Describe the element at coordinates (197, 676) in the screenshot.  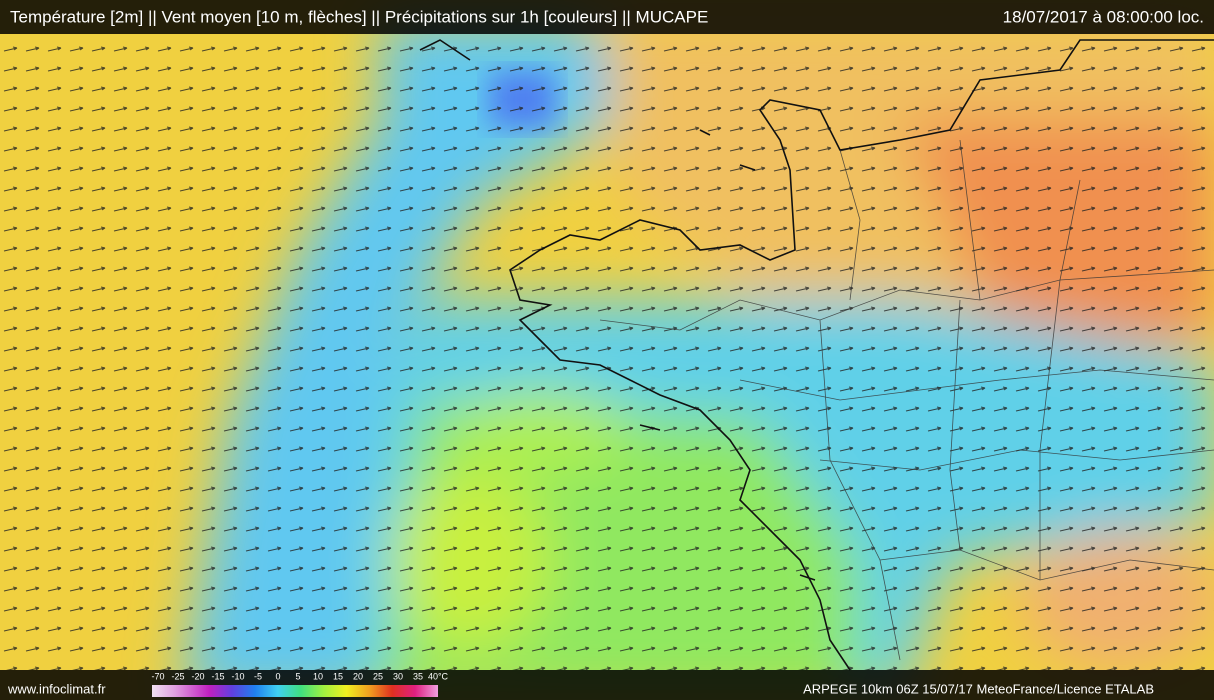
I see `colorbar-label: -20` at that location.